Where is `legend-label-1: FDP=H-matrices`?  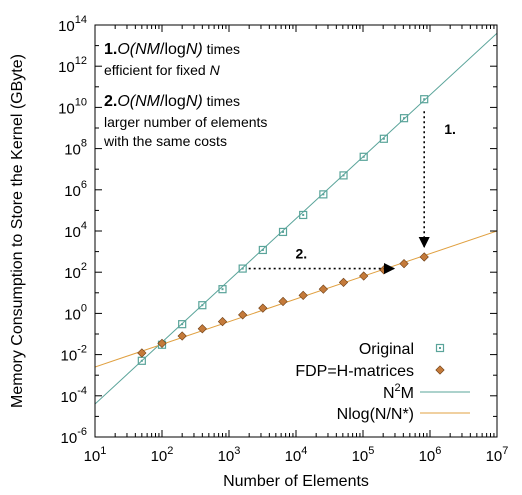
legend-label-1: FDP=H-matrices is located at coordinates (354, 371).